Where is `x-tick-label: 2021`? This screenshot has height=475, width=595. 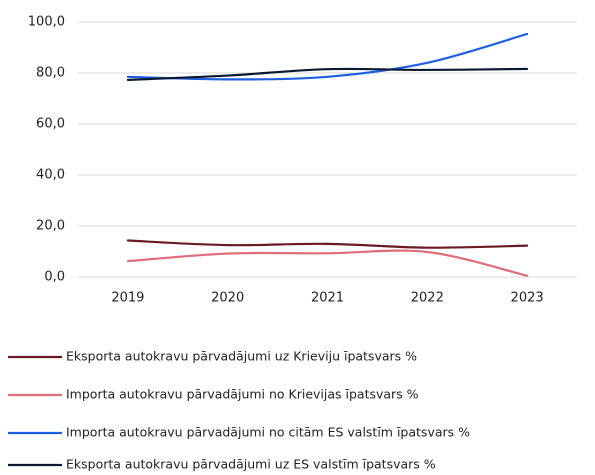
x-tick-label: 2021 is located at coordinates (327, 298).